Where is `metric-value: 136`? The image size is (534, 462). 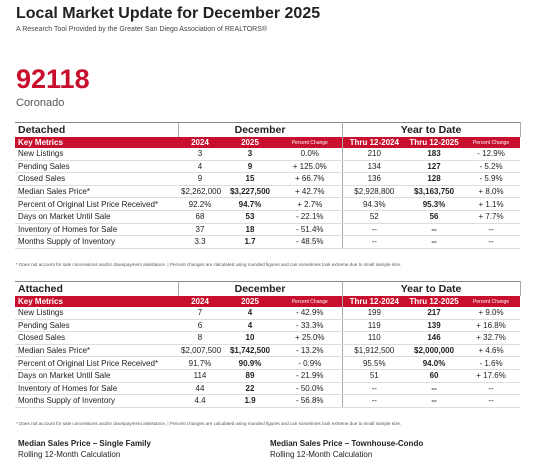 metric-value: 136 is located at coordinates (374, 179).